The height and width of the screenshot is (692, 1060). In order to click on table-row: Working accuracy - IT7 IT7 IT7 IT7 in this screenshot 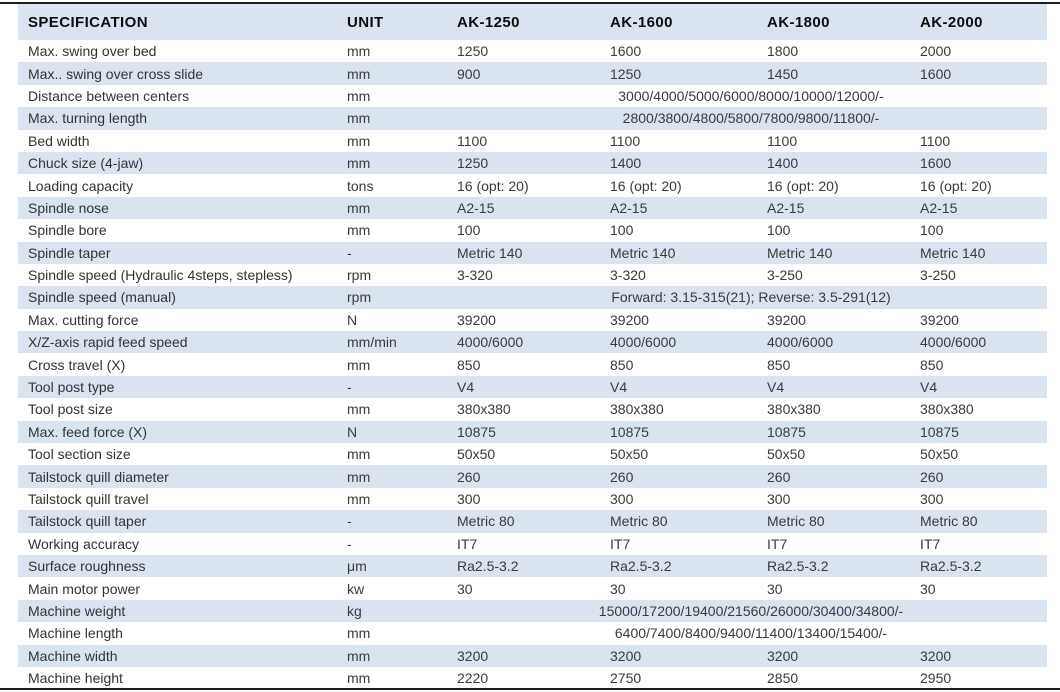, I will do `click(532, 544)`.